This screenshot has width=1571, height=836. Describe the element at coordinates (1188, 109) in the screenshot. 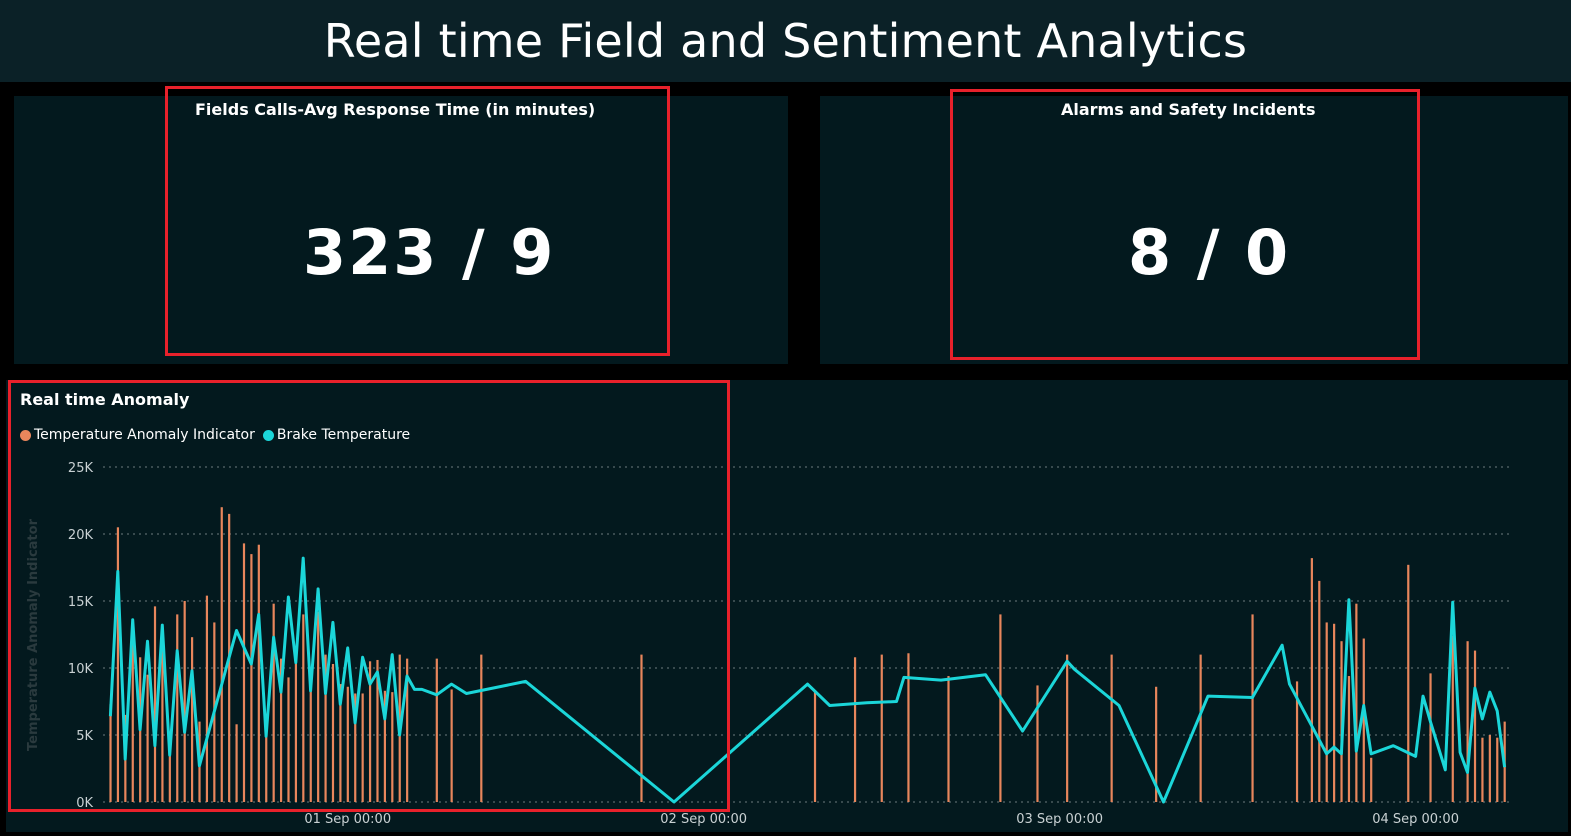

I see `kpi-title-alarms: Alarms and Safety Incidents` at that location.